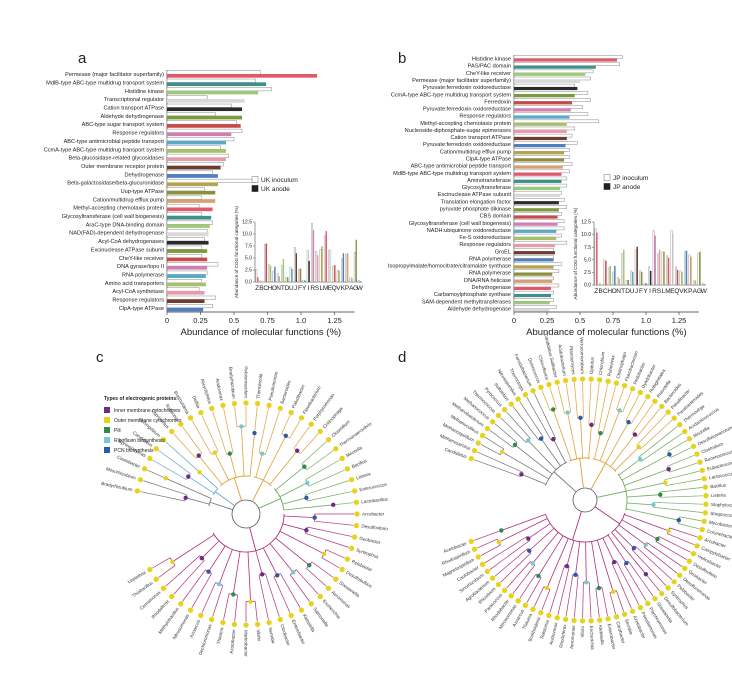 This screenshot has height=695, width=732. I want to click on category-label: Aldehyde dehydrogenase, so click(132, 117).